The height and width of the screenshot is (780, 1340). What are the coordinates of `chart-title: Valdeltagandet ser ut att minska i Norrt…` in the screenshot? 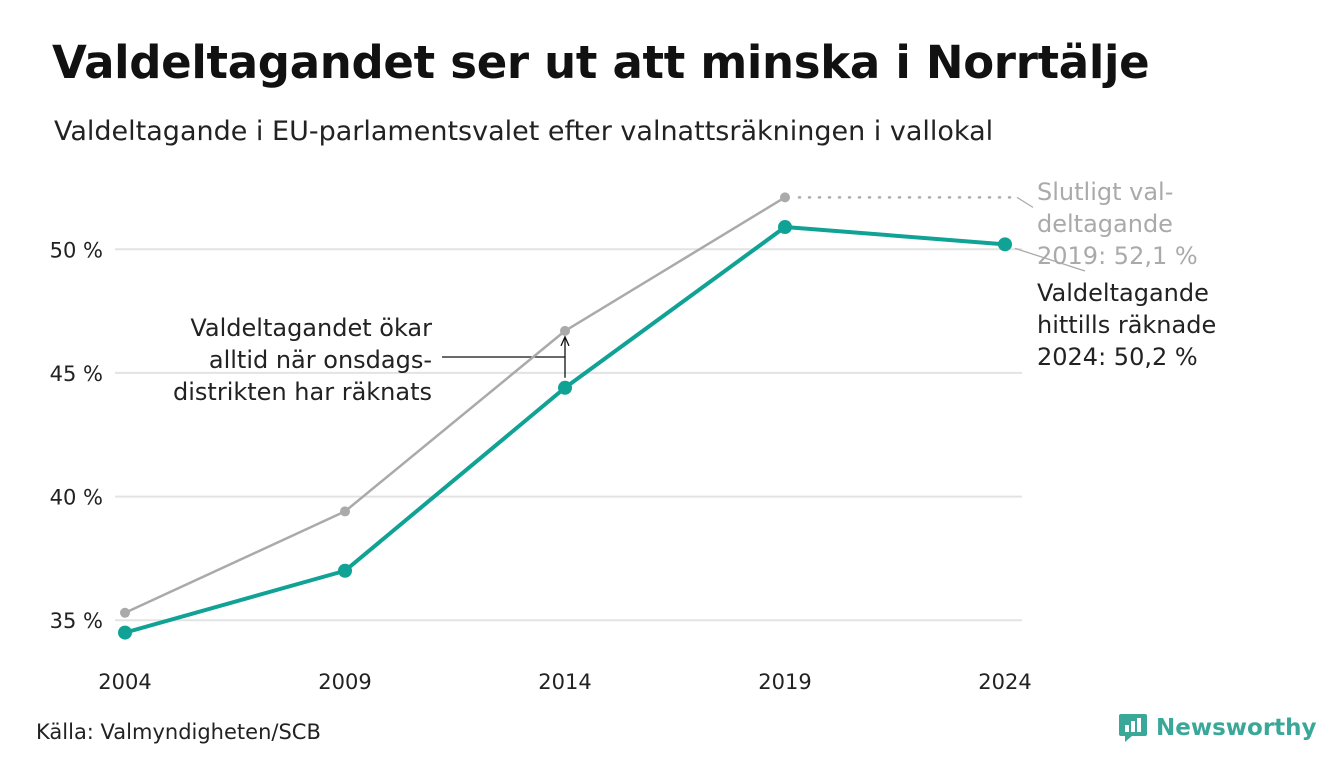 It's located at (601, 62).